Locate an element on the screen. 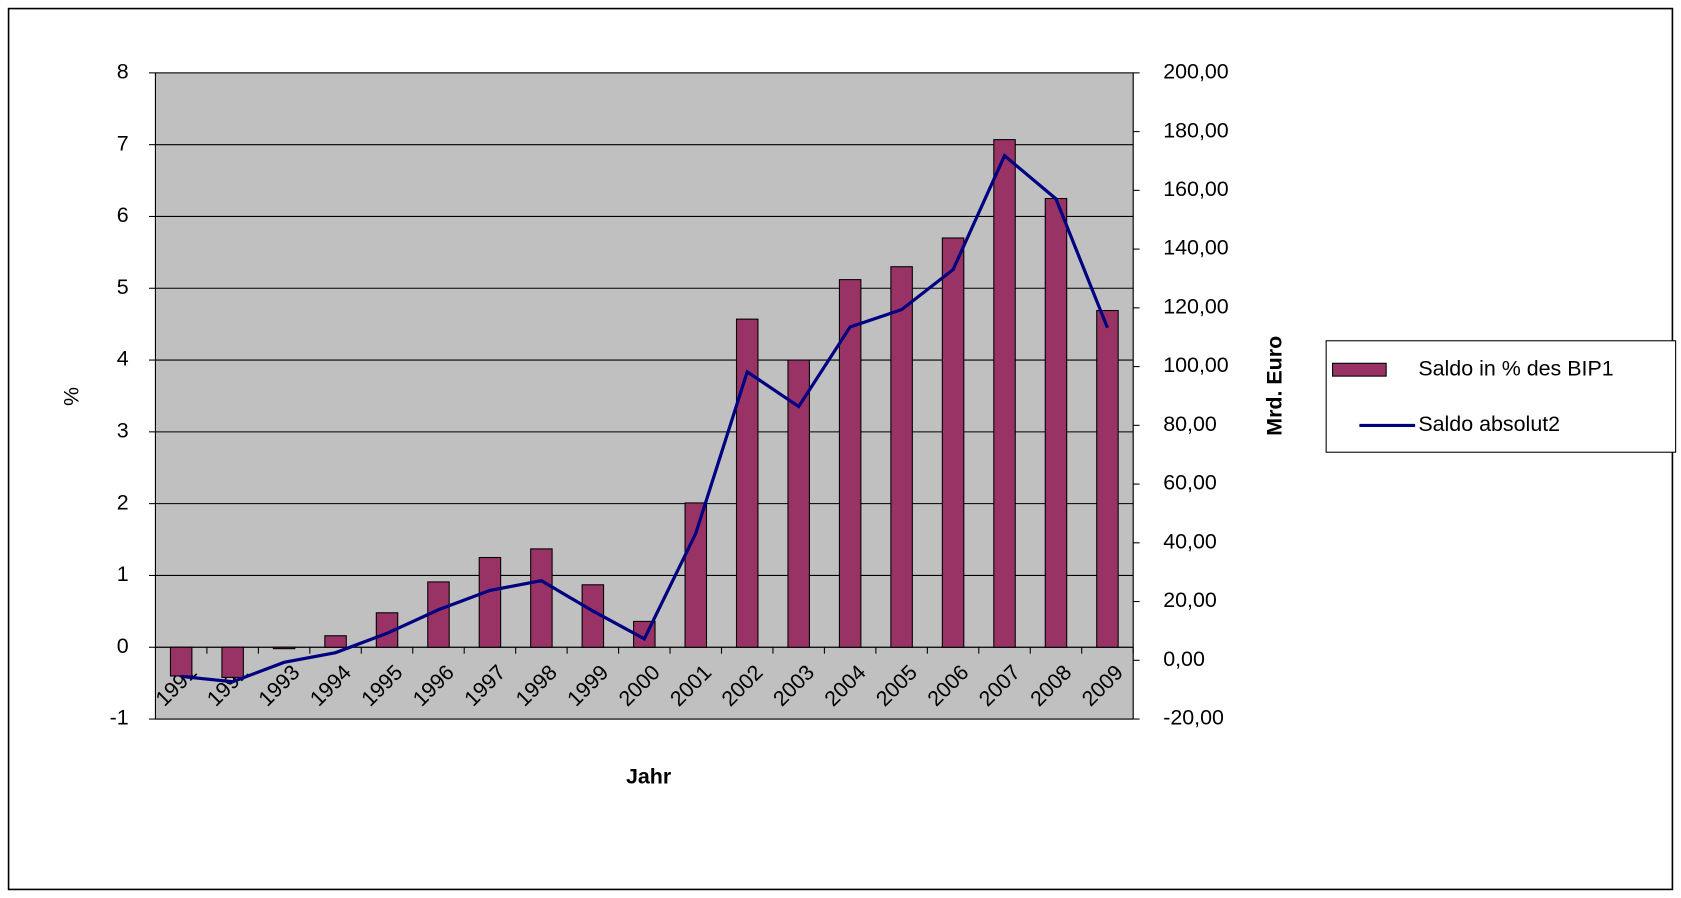  y2-tick-label: 180,00 is located at coordinates (1196, 130).